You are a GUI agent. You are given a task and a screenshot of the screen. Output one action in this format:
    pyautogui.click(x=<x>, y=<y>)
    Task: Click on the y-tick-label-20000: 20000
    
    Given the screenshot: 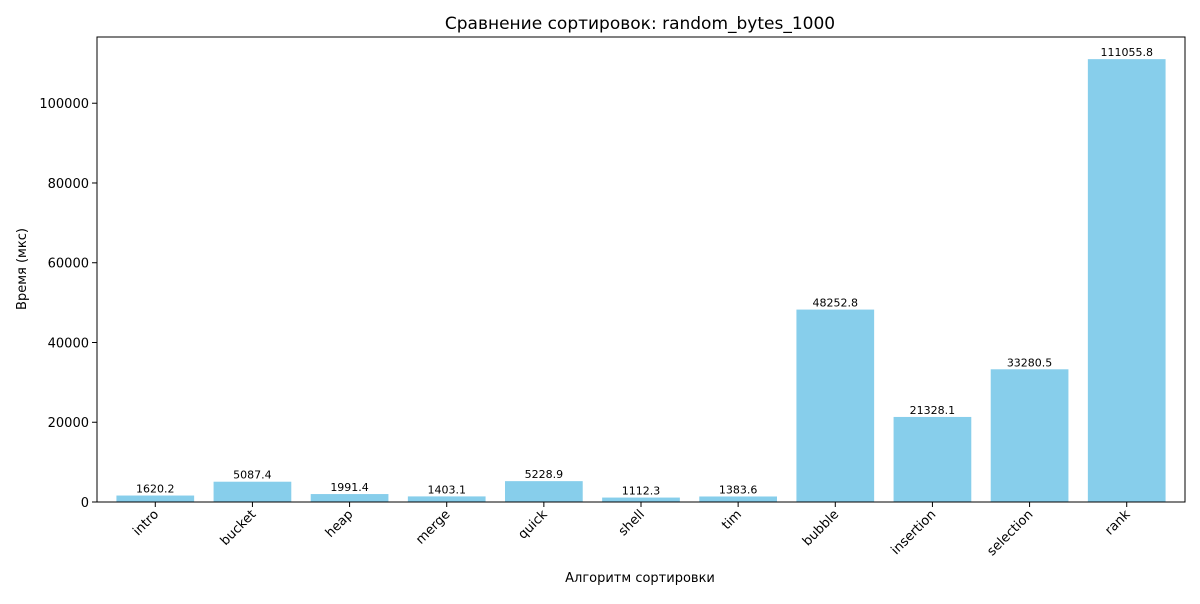 What is the action you would take?
    pyautogui.click(x=68, y=423)
    